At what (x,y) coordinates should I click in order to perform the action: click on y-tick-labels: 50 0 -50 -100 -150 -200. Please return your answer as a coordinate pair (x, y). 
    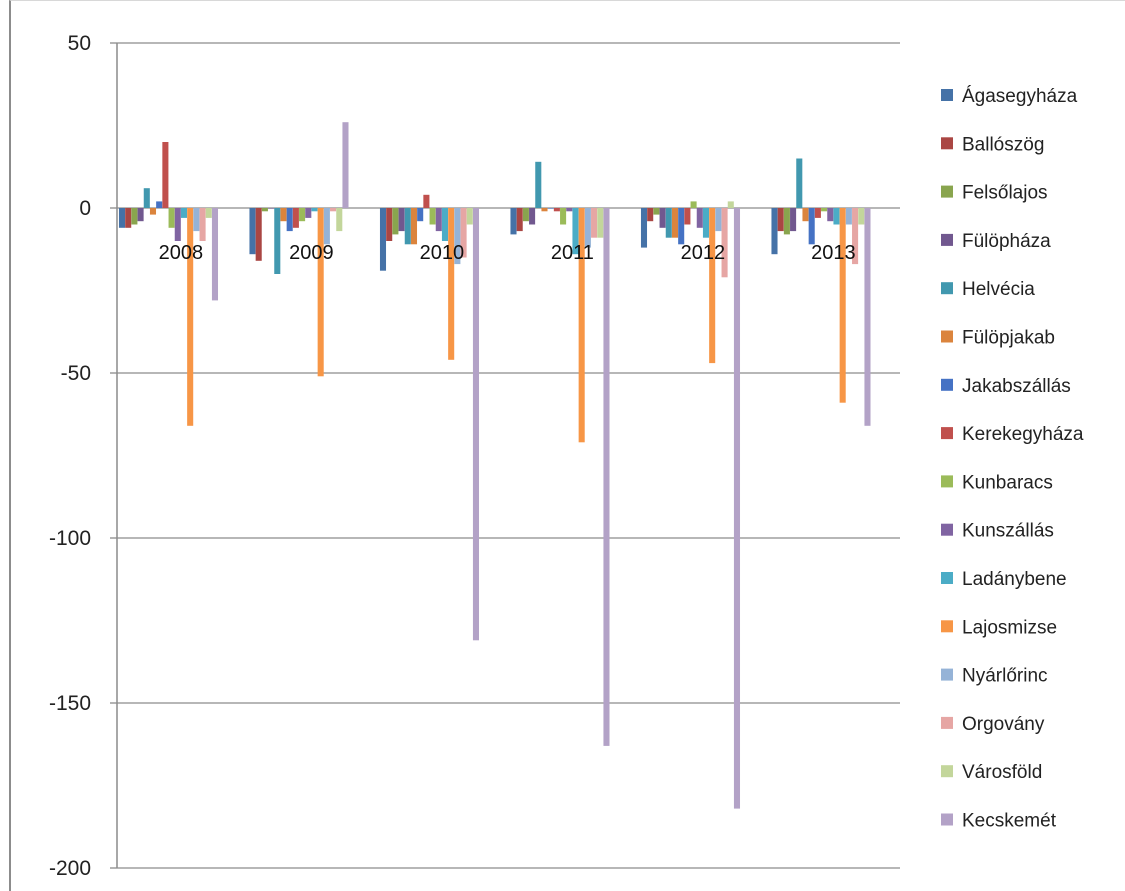
    Looking at the image, I should click on (70, 456).